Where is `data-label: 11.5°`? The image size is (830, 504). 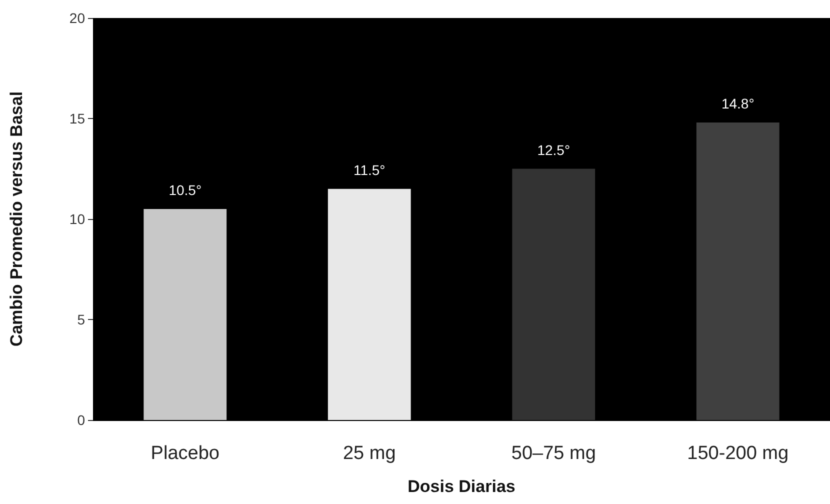
data-label: 11.5° is located at coordinates (369, 170).